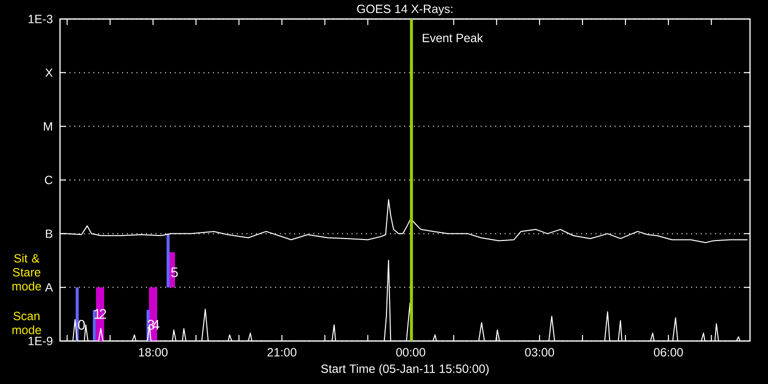 Image resolution: width=768 pixels, height=384 pixels. Describe the element at coordinates (404, 10) in the screenshot. I see `chart-title: GOES 14 X-Rays:` at that location.